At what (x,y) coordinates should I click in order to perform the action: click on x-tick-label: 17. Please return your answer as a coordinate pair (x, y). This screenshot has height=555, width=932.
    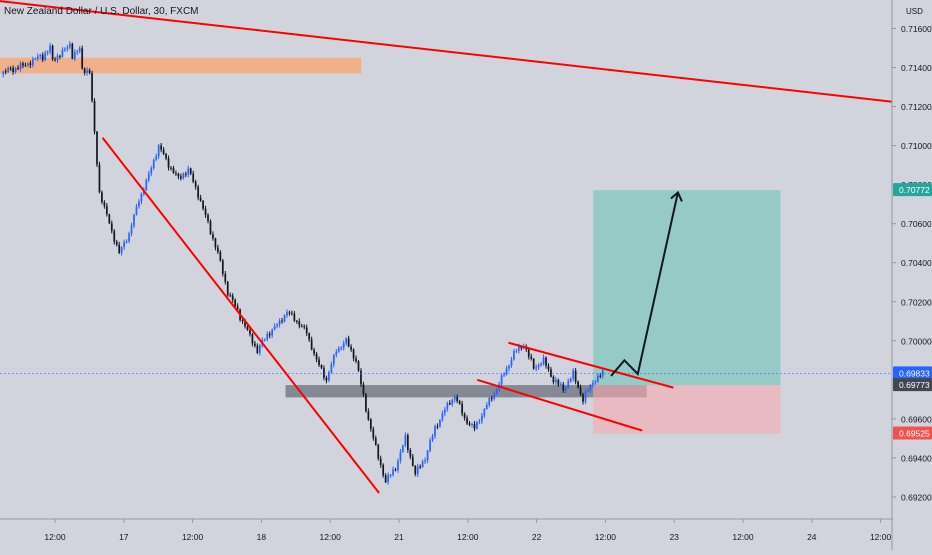
    Looking at the image, I should click on (124, 537).